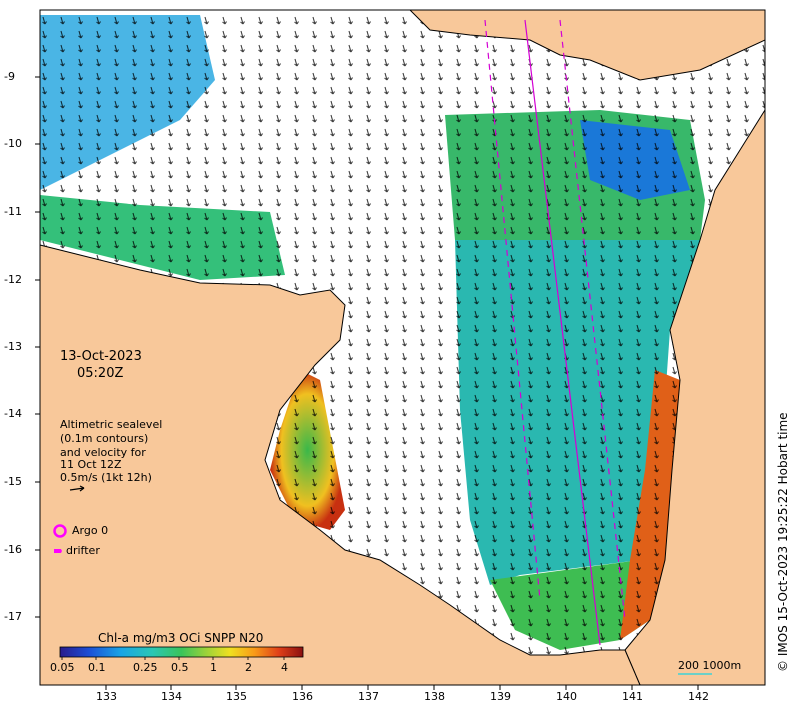  I want to click on velocity-legend-line: 11 Oct 12Z, so click(91, 464).